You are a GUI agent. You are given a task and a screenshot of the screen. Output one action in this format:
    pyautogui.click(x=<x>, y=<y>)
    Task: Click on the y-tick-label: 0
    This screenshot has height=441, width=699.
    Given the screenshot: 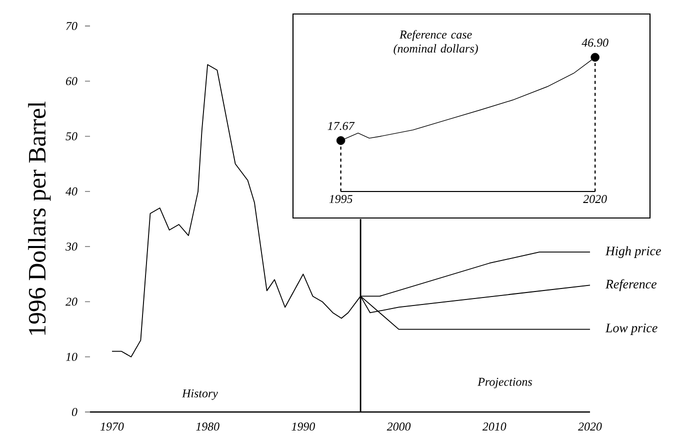 What is the action you would take?
    pyautogui.click(x=75, y=412)
    